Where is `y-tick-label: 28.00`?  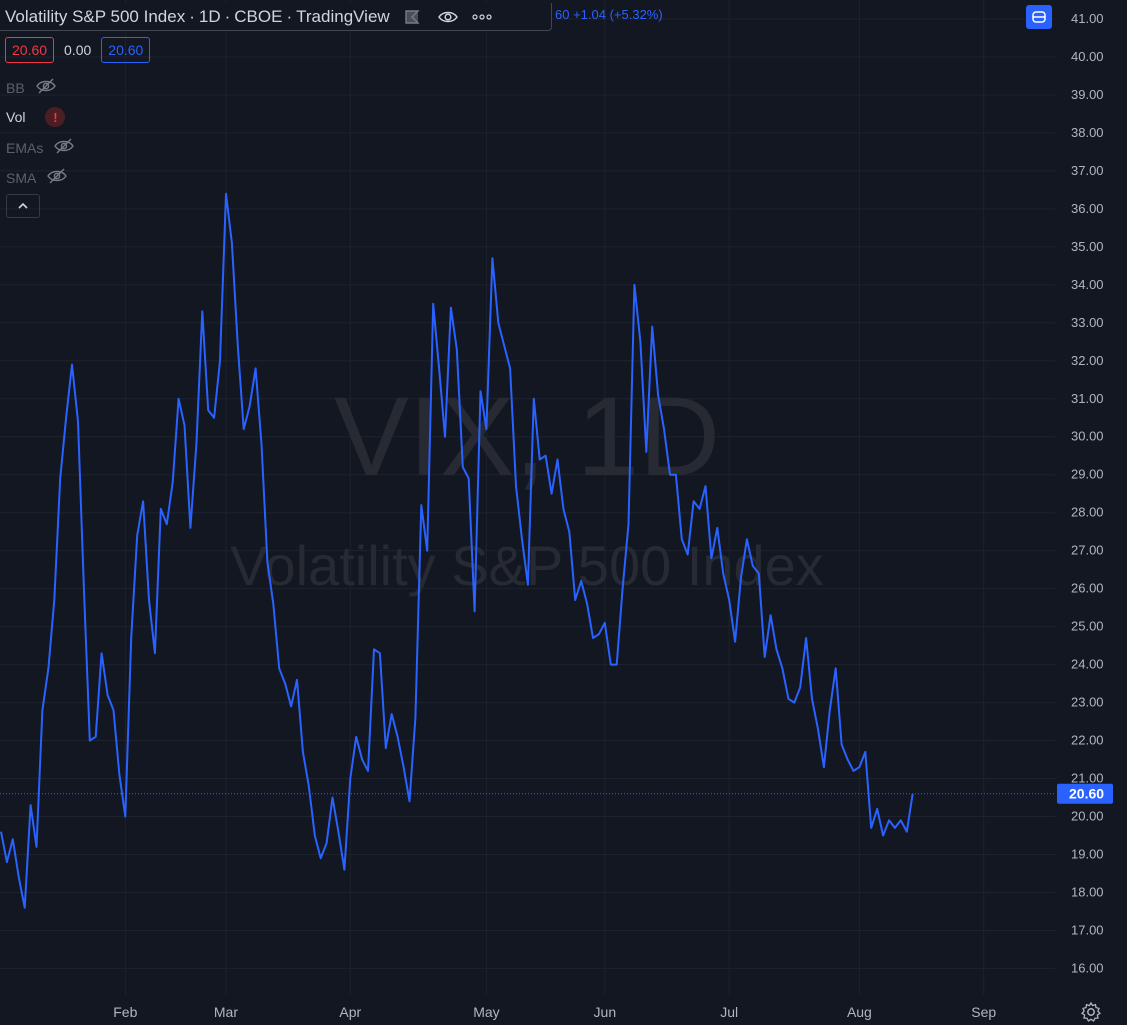 y-tick-label: 28.00 is located at coordinates (1087, 512).